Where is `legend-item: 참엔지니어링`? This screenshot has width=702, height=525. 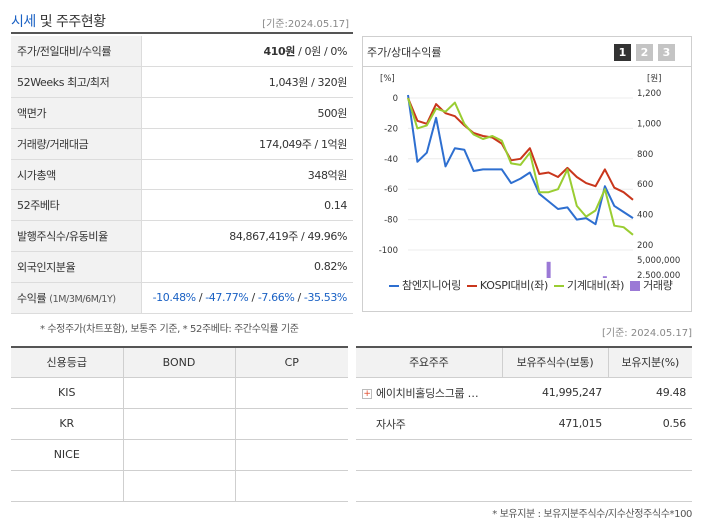
legend-item: 참엔지니어링 is located at coordinates (425, 285).